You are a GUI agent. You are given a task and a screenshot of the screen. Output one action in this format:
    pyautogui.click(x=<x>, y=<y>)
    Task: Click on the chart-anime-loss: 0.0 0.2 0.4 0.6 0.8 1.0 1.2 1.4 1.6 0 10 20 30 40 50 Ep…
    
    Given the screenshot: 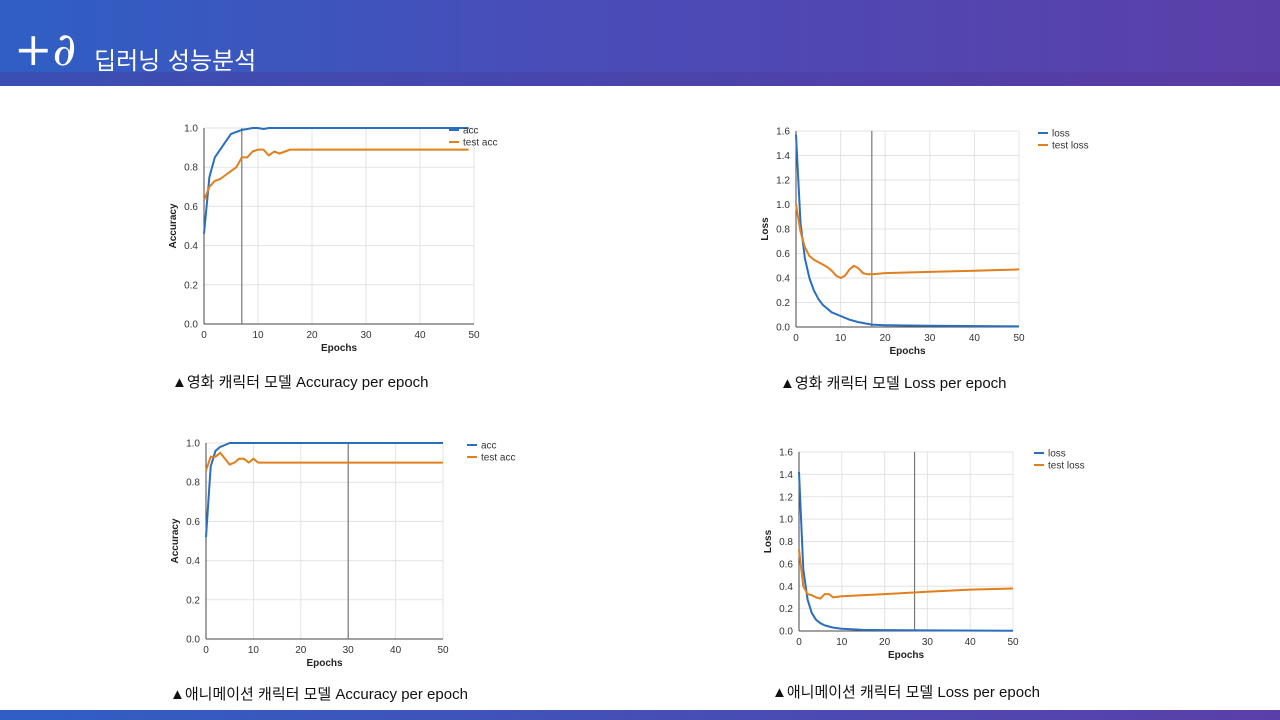 What is the action you would take?
    pyautogui.click(x=924, y=555)
    